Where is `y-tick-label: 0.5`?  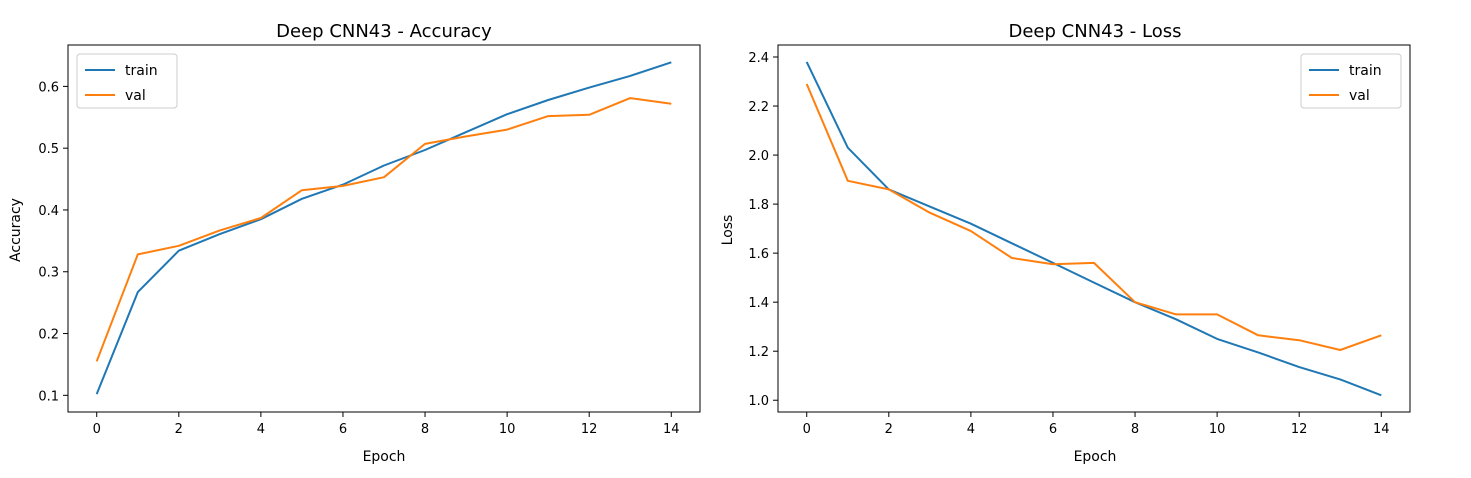
y-tick-label: 0.5 is located at coordinates (48, 149).